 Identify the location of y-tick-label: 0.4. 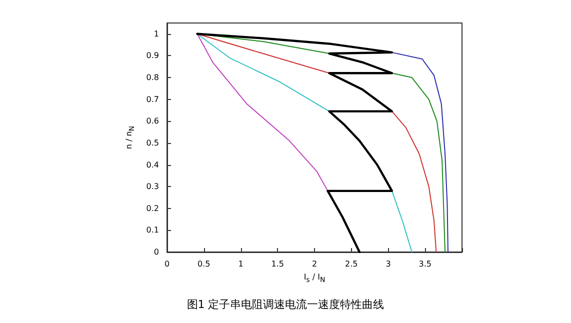
(152, 165).